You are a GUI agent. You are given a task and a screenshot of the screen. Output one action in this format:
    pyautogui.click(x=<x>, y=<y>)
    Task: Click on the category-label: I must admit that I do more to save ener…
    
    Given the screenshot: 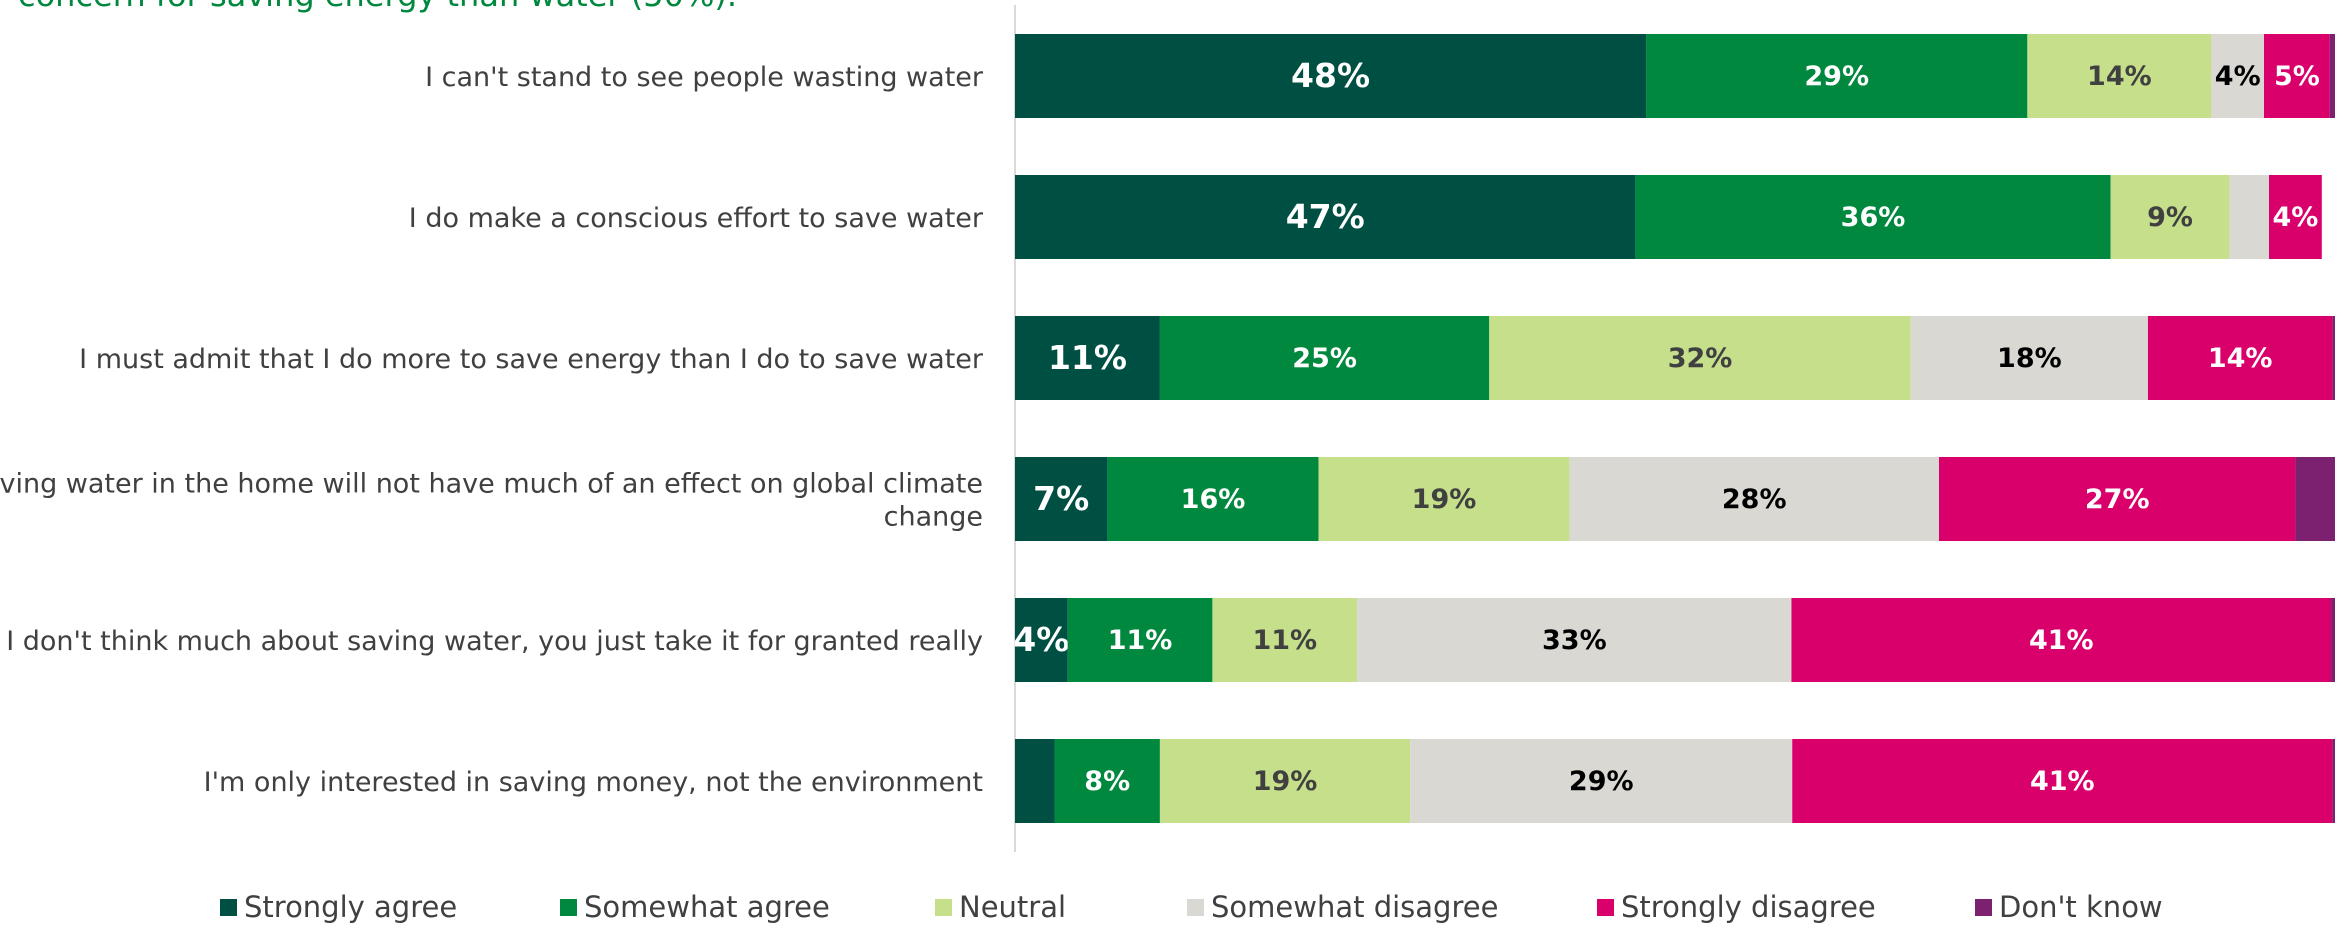 What is the action you would take?
    pyautogui.click(x=531, y=359)
    